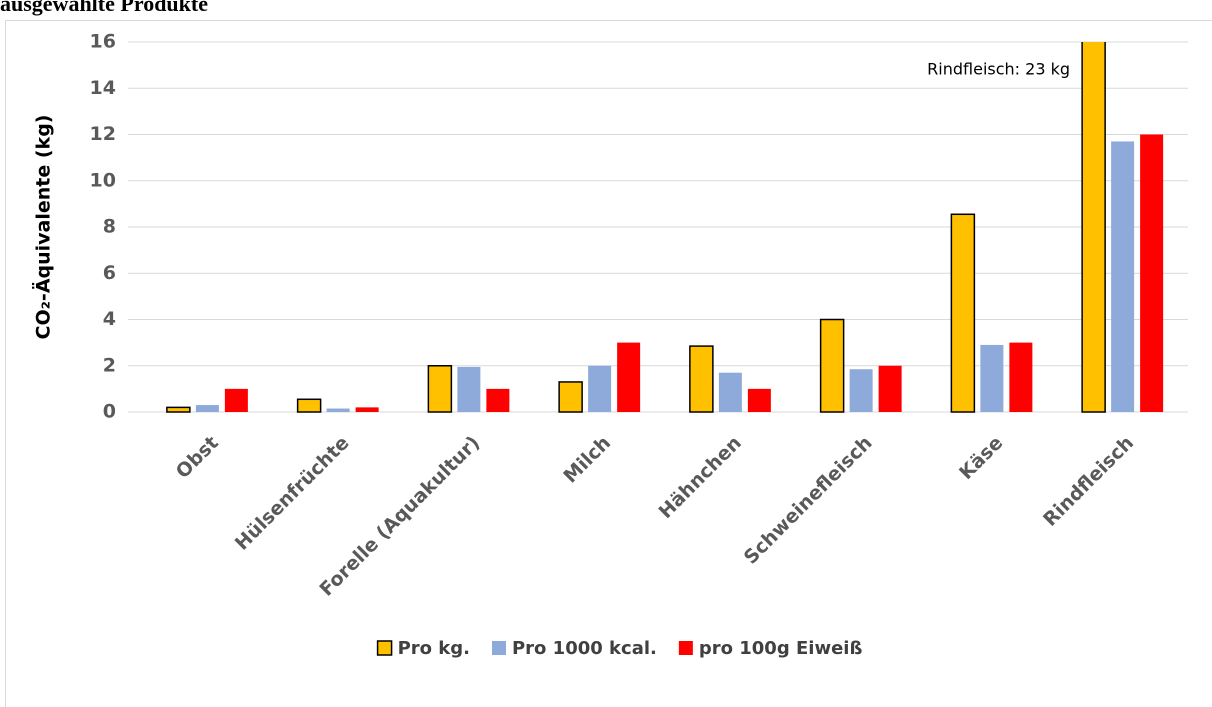 Image resolution: width=1212 pixels, height=707 pixels. I want to click on x-tick-label: Käse, so click(981, 458).